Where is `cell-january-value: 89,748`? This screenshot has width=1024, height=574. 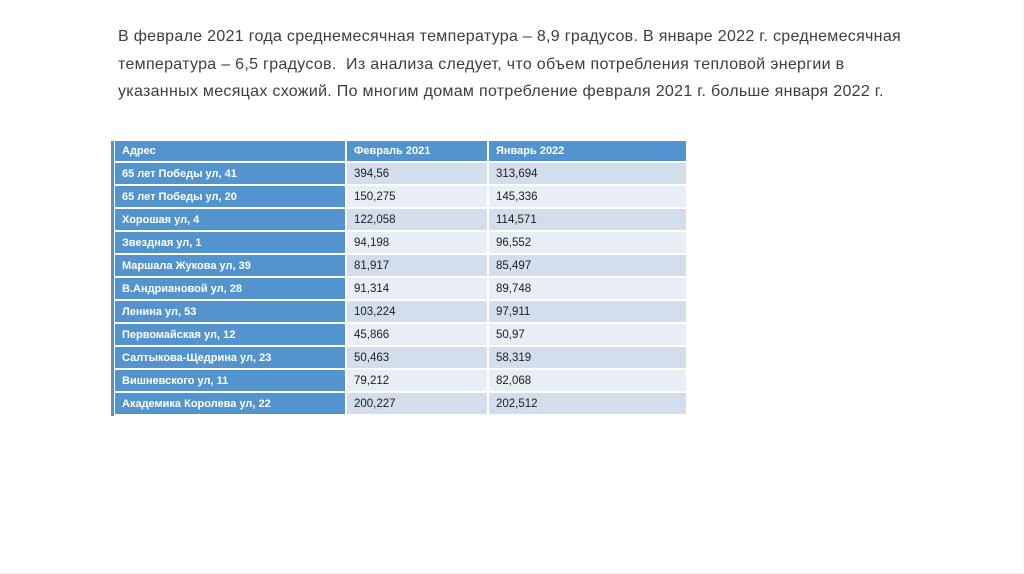 cell-january-value: 89,748 is located at coordinates (587, 288).